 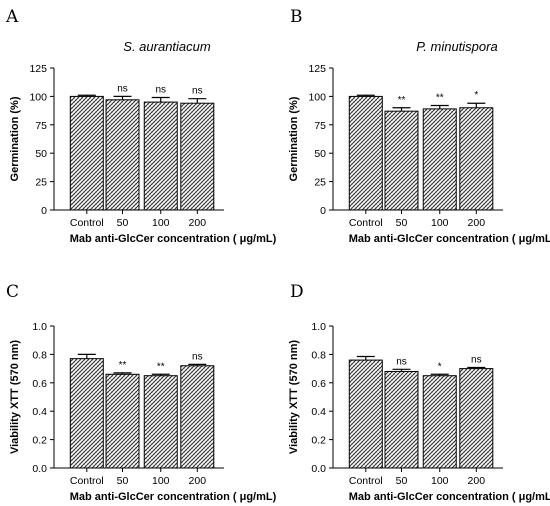 I want to click on panel-letter: C, so click(x=12, y=292).